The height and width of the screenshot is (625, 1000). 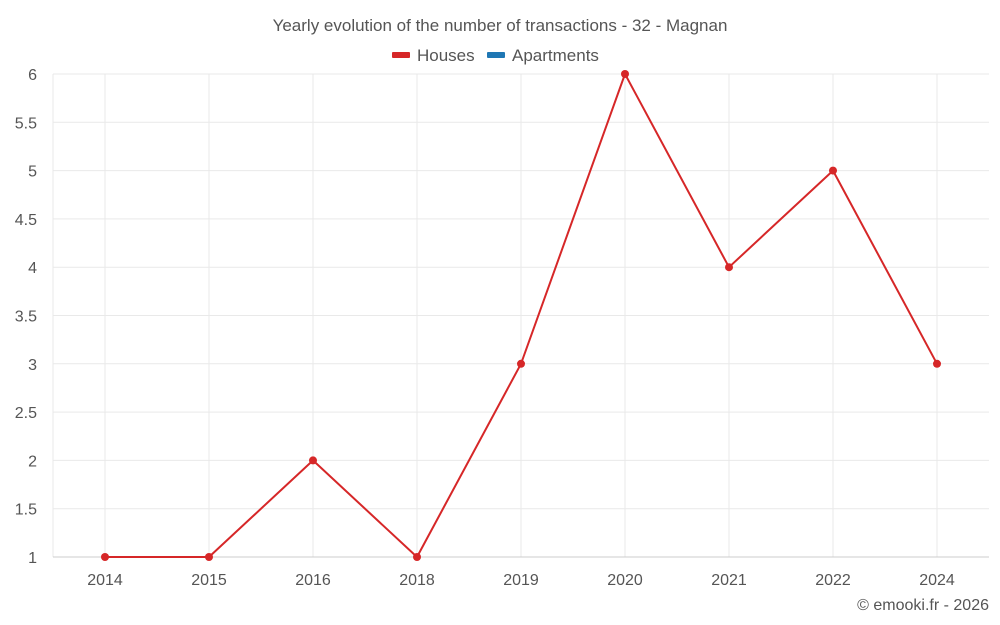 I want to click on legend: Houses Apartments, so click(x=495, y=55).